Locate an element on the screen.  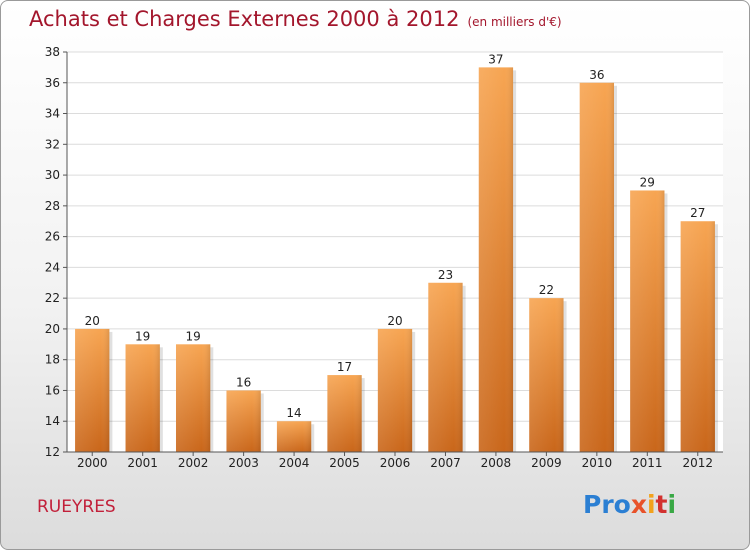
x-tick-label-2003: 2003 is located at coordinates (243, 463).